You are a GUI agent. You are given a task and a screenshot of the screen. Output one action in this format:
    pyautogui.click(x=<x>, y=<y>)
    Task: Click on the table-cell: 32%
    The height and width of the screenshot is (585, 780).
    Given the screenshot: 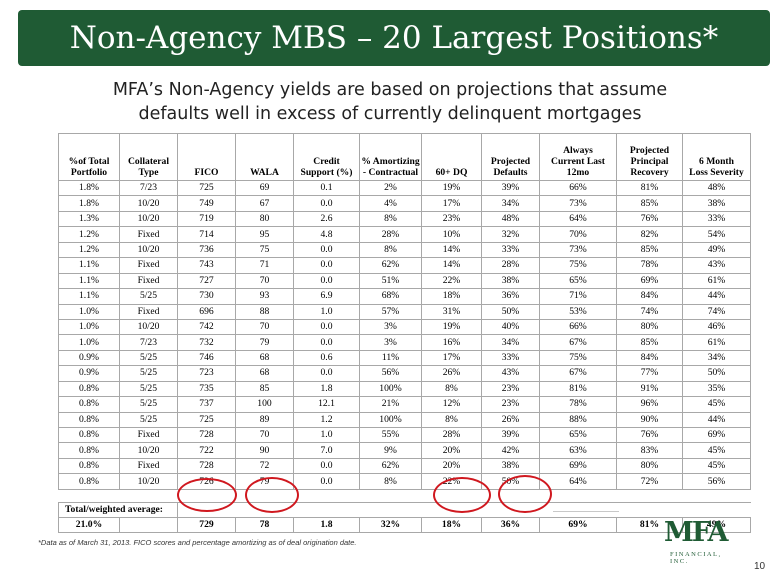 What is the action you would take?
    pyautogui.click(x=510, y=234)
    